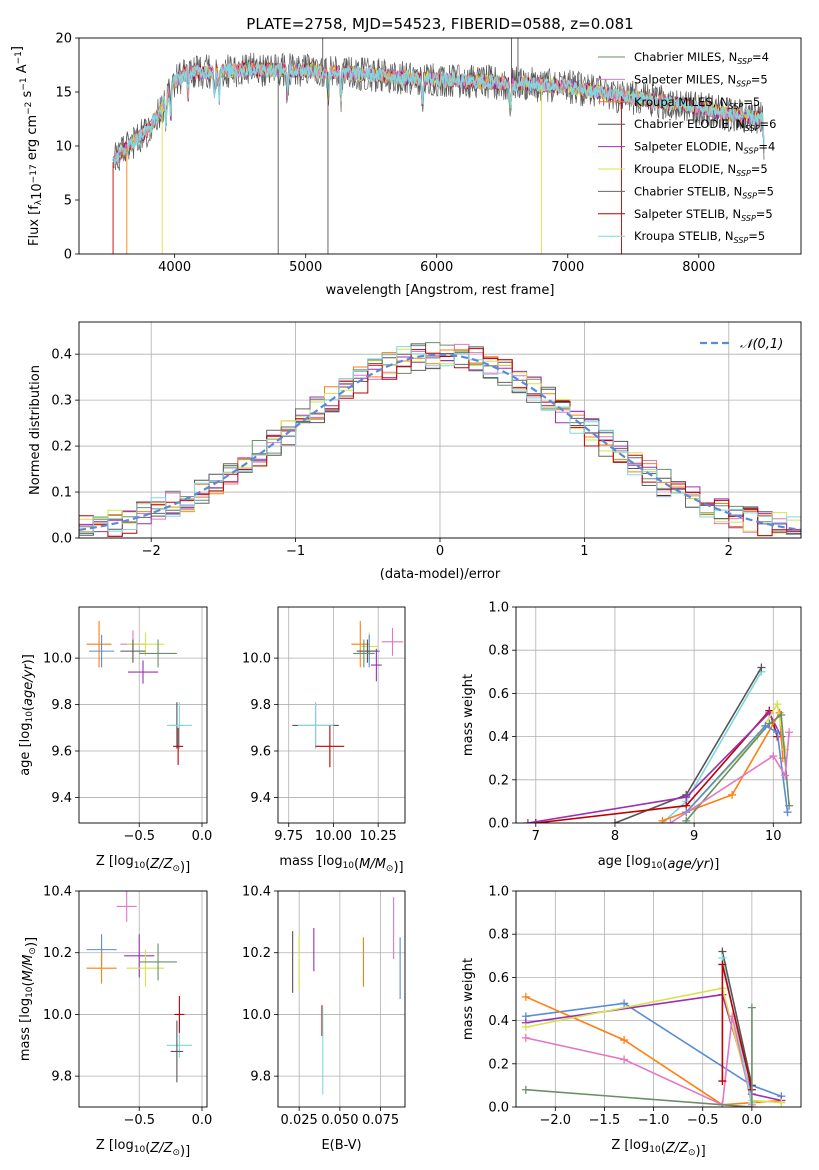  I want to click on x-tick-label: 5000, so click(305, 267).